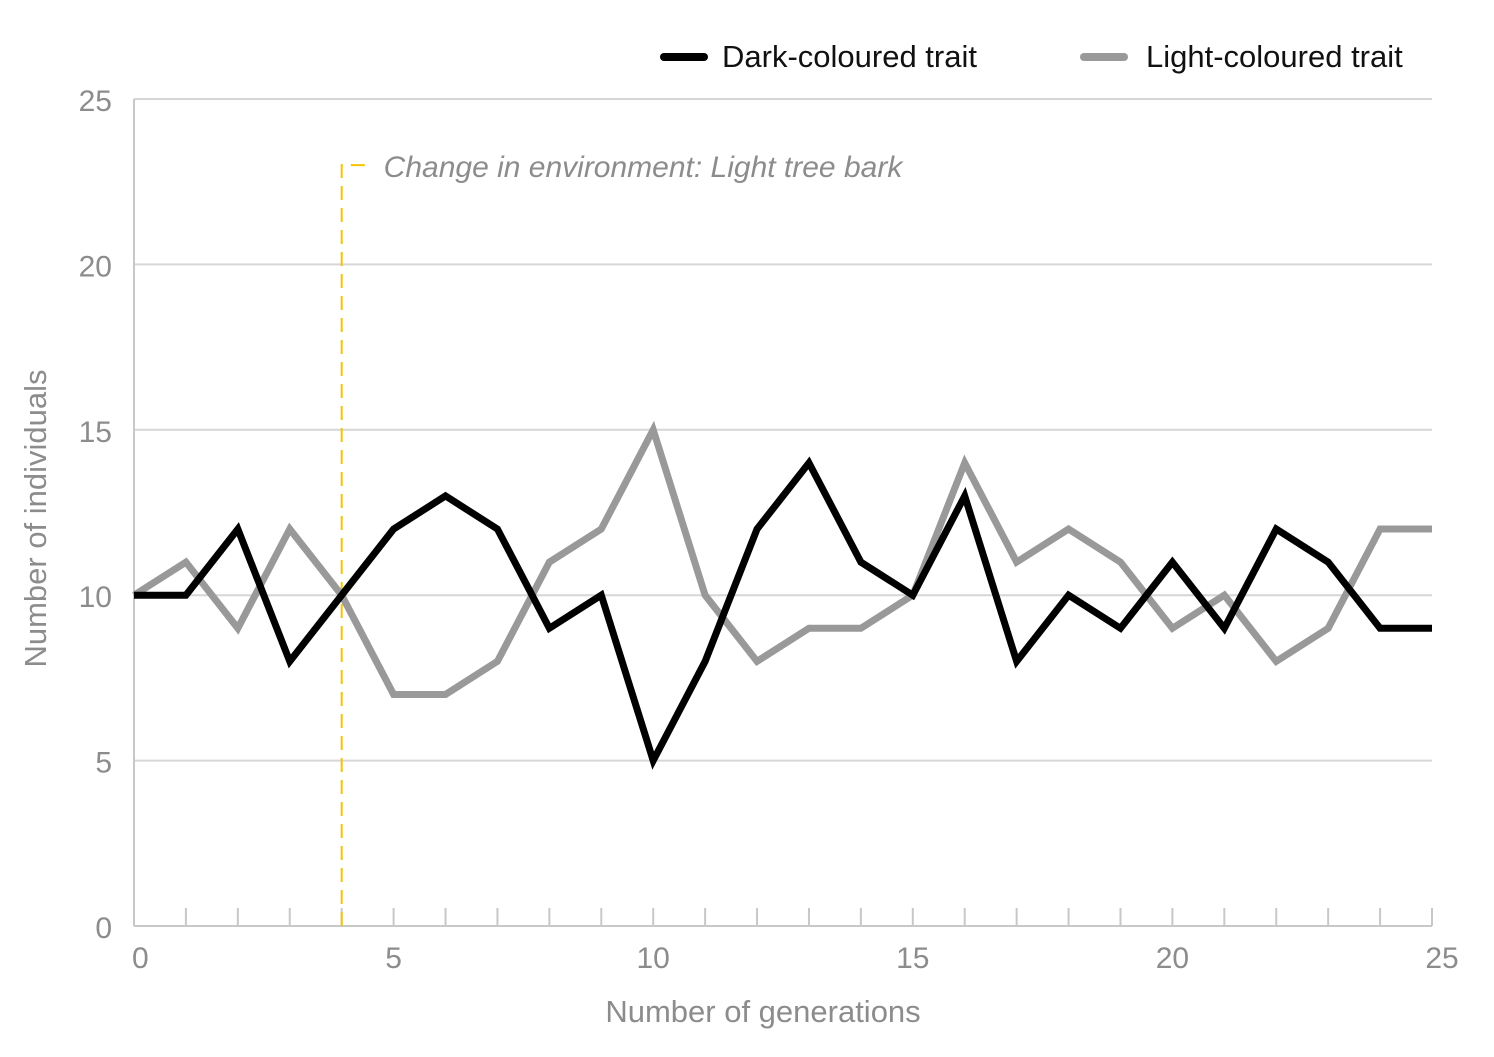 The width and height of the screenshot is (1494, 1057). I want to click on x-tick-label-20: 20, so click(1172, 958).